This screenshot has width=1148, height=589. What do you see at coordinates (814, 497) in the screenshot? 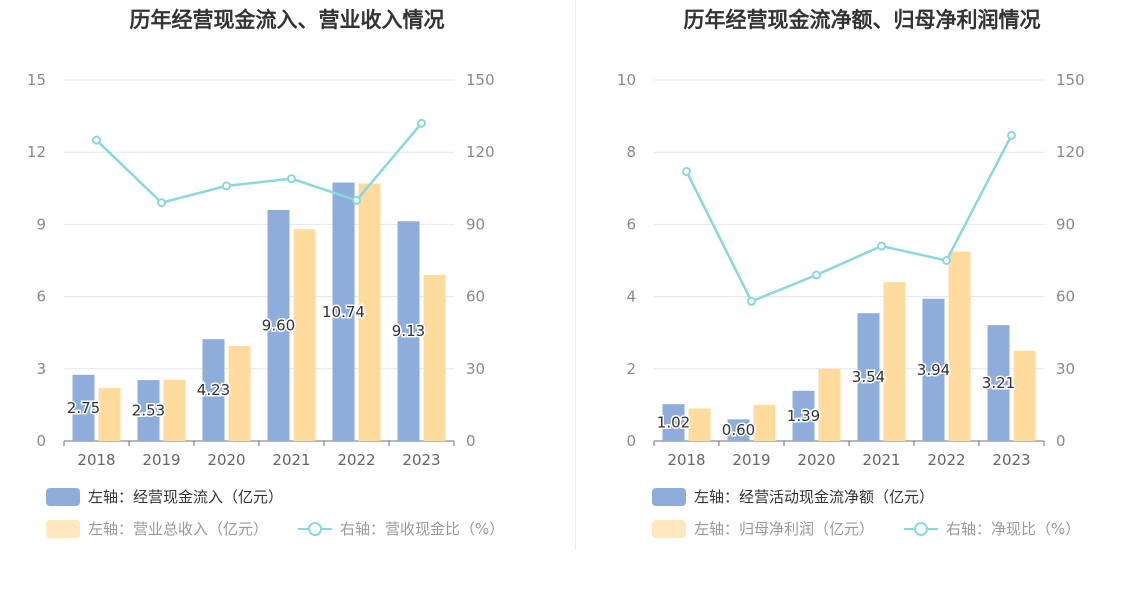
I see `legend-label-bar1: 左轴：经营活动现金流净额（亿元）` at bounding box center [814, 497].